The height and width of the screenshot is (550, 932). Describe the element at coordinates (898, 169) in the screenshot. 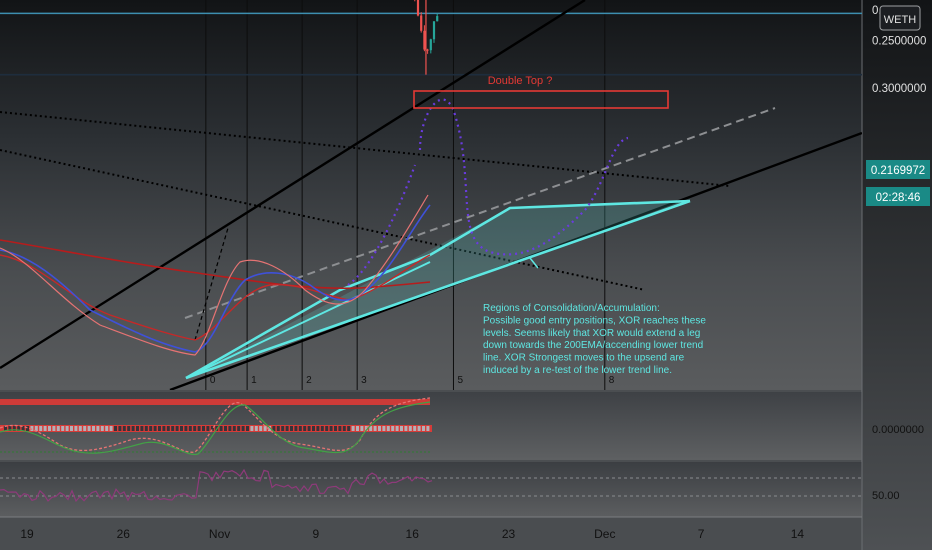

I see `current-price-badge` at that location.